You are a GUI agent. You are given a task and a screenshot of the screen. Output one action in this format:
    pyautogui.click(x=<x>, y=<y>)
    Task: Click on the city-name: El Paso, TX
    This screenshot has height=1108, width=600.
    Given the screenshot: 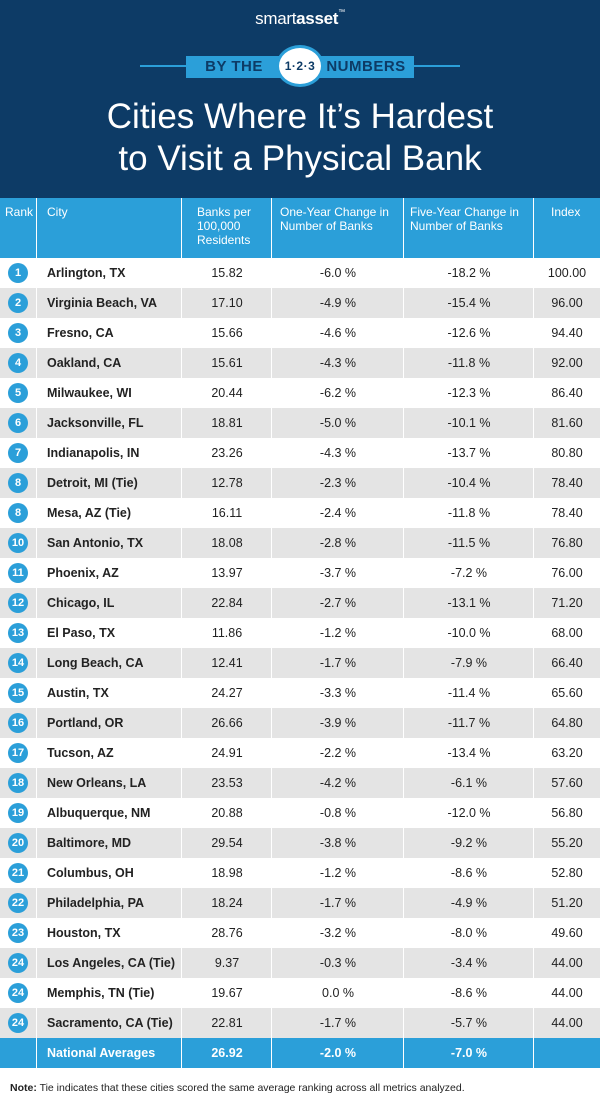 What is the action you would take?
    pyautogui.click(x=81, y=633)
    